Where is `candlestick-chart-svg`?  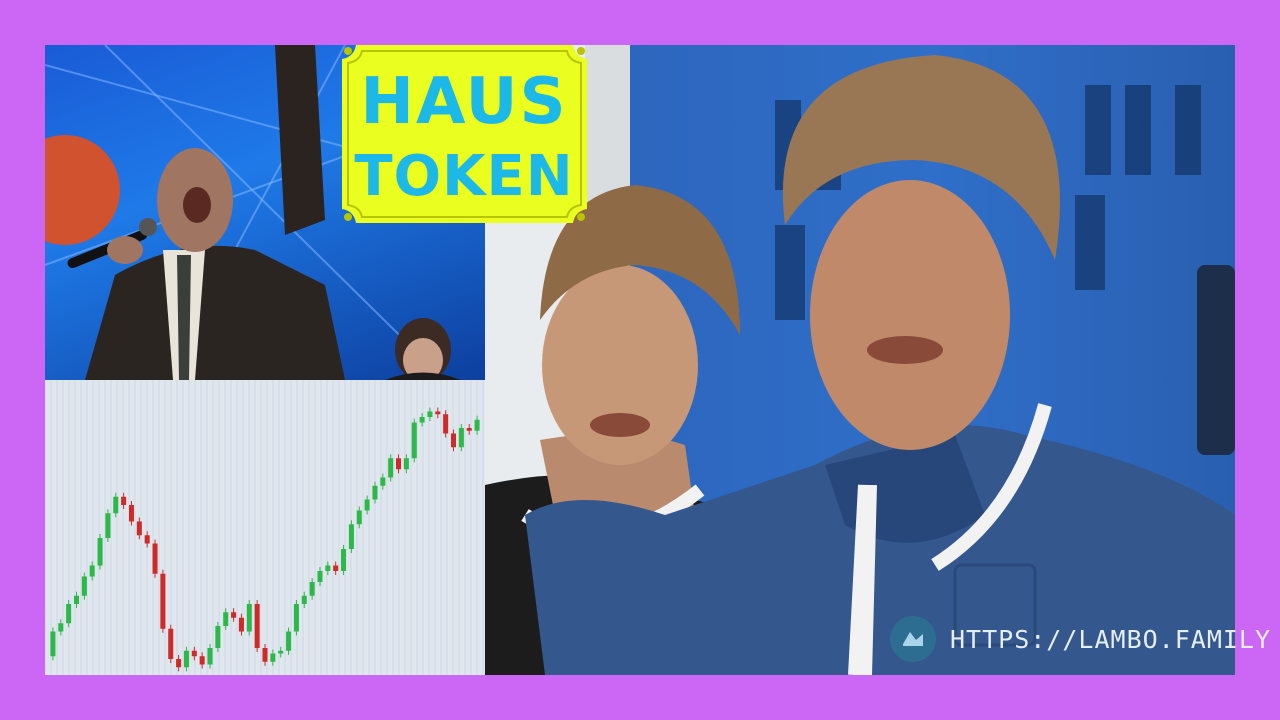
candlestick-chart-svg is located at coordinates (264, 527).